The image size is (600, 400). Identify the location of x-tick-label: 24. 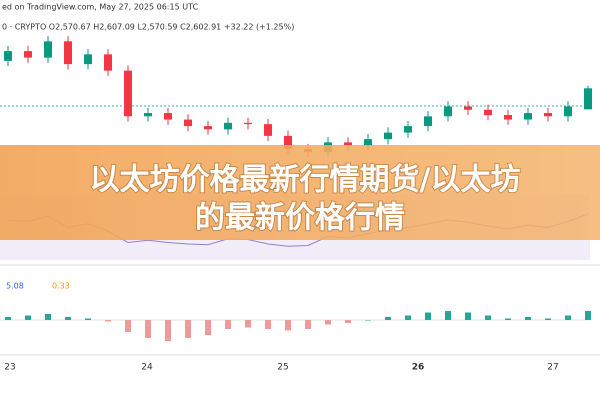
(147, 368).